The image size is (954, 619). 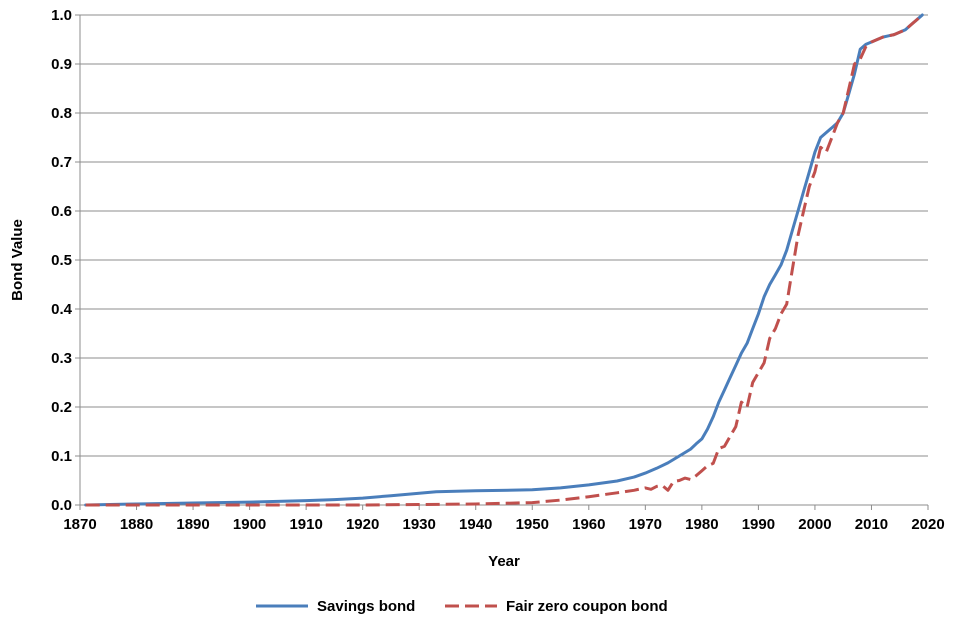 What do you see at coordinates (645, 524) in the screenshot?
I see `x-tick-label: 1970` at bounding box center [645, 524].